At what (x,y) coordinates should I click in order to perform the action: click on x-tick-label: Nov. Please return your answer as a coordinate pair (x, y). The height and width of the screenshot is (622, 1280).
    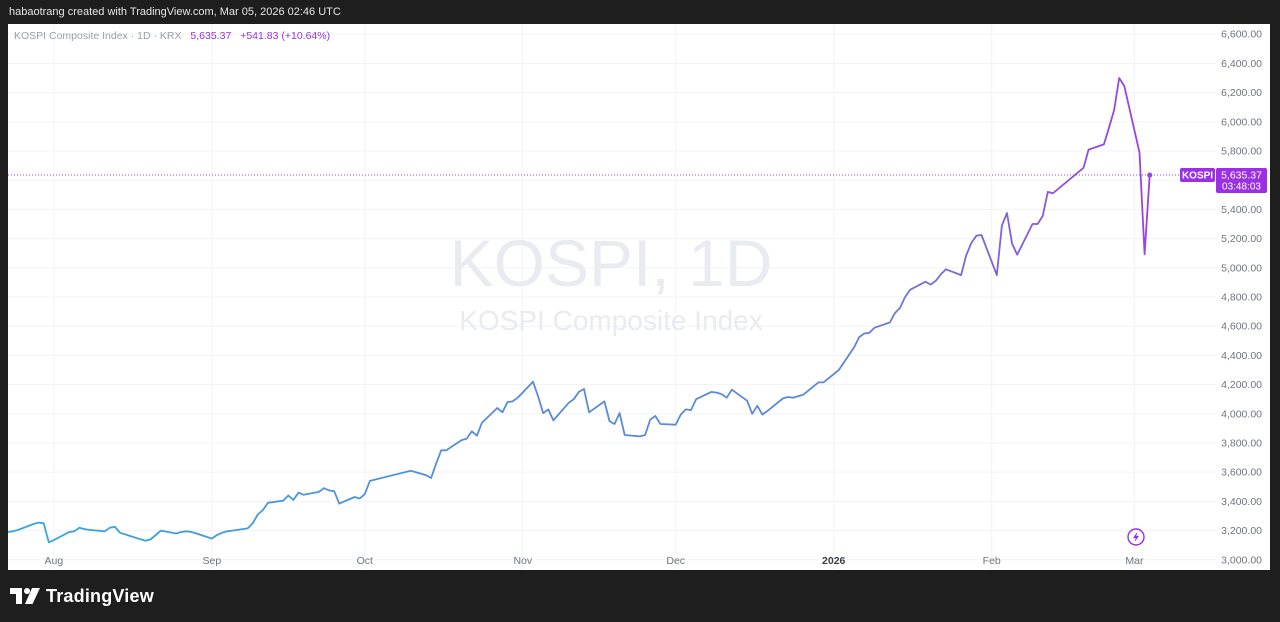
    Looking at the image, I should click on (522, 561).